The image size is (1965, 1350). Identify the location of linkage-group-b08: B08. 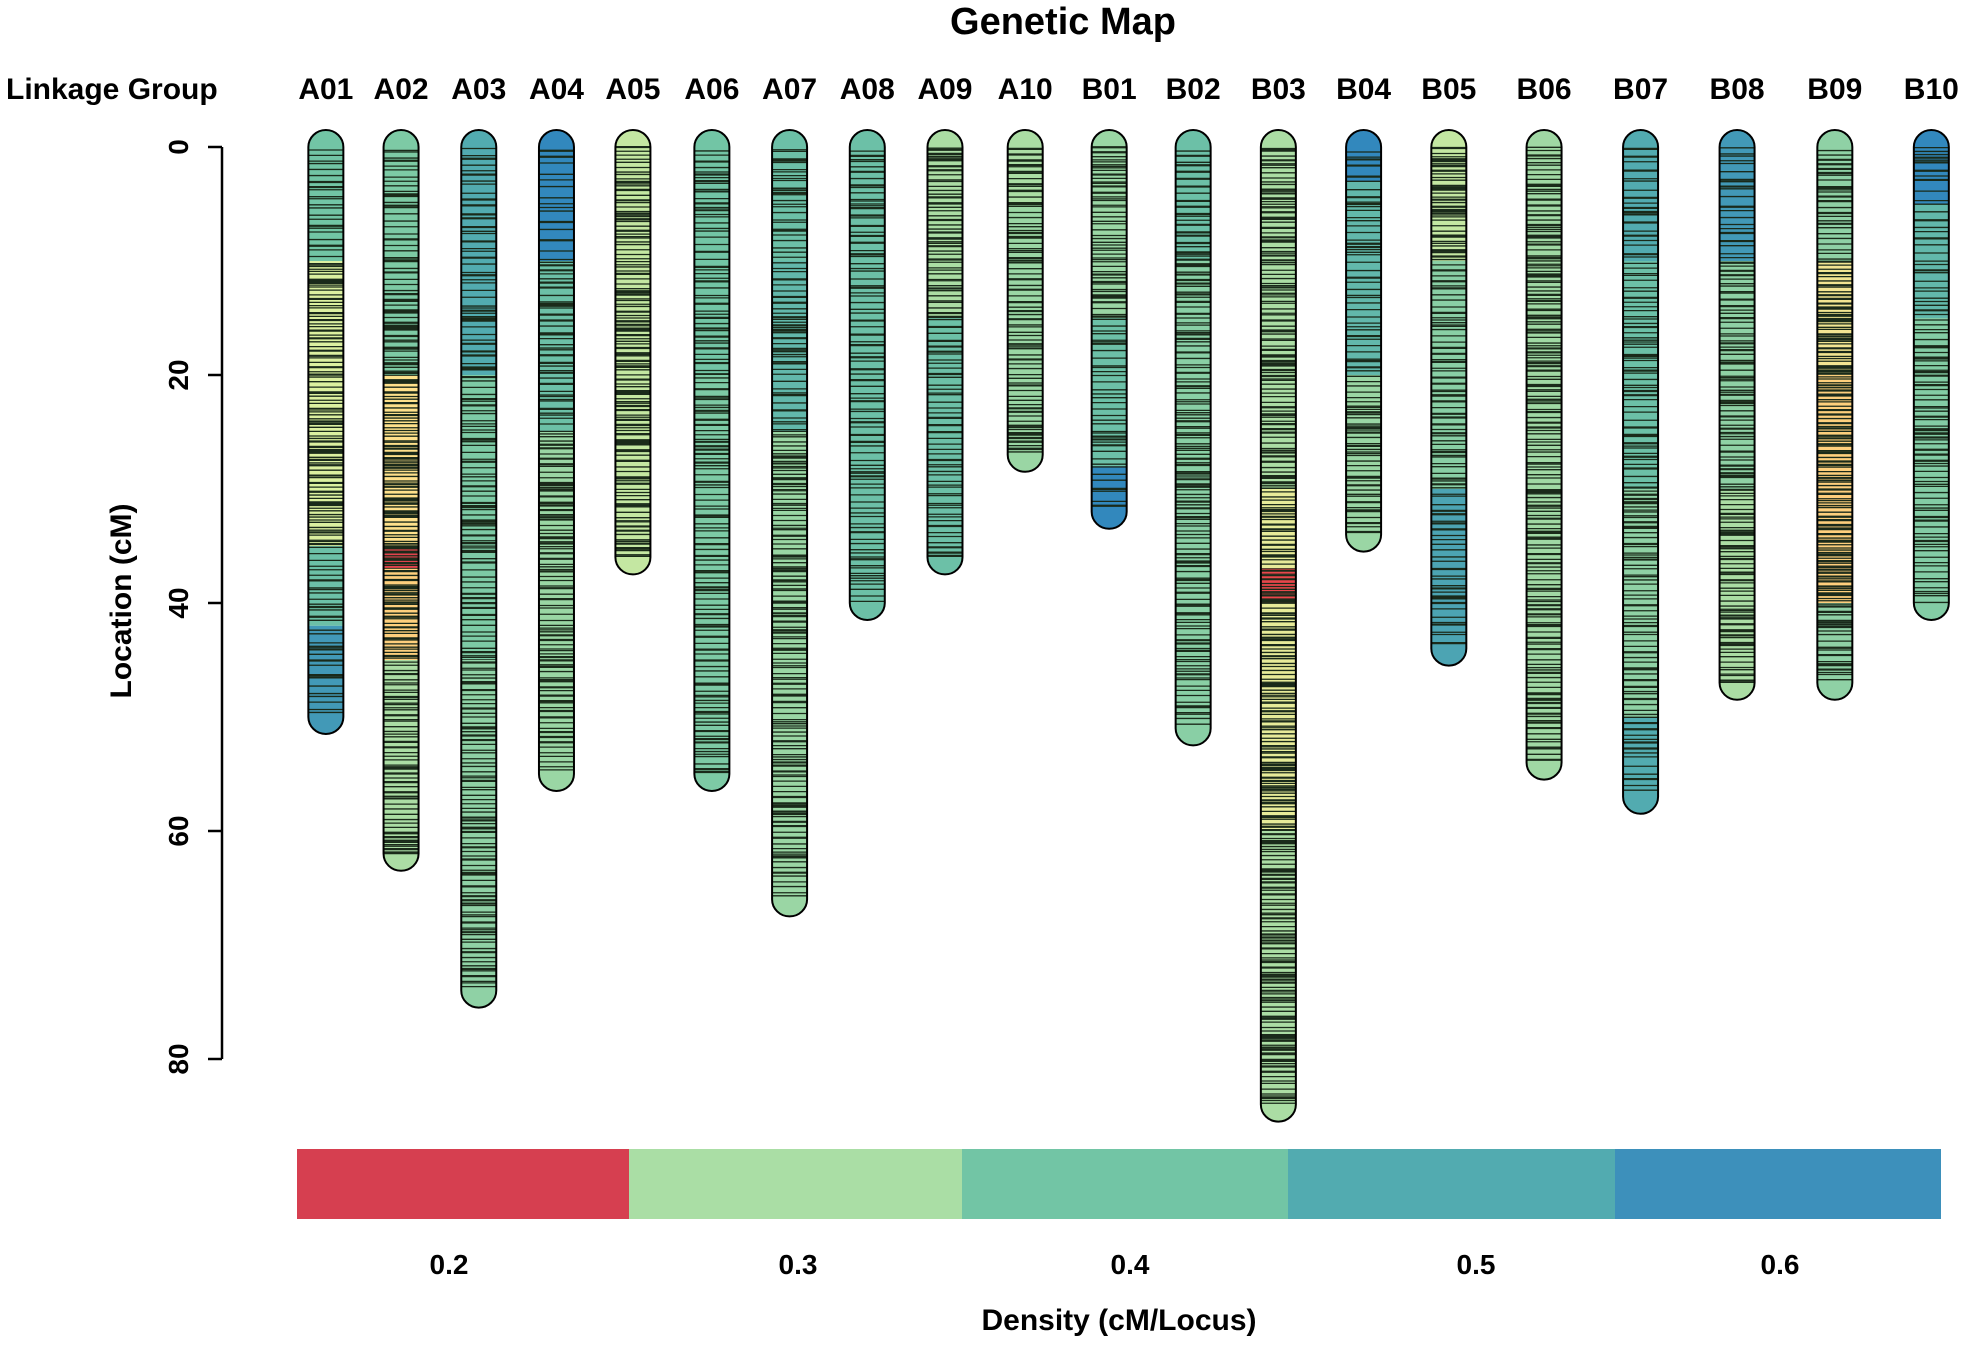
(1737, 387).